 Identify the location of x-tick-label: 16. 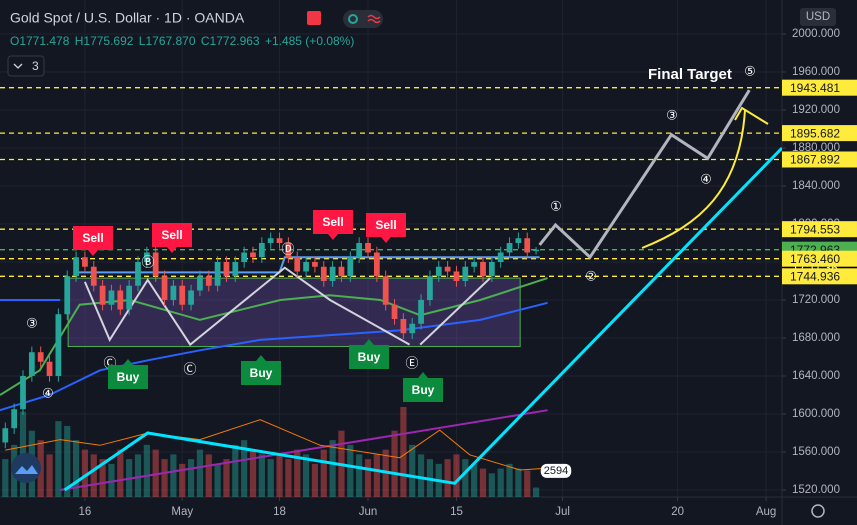
(85, 512).